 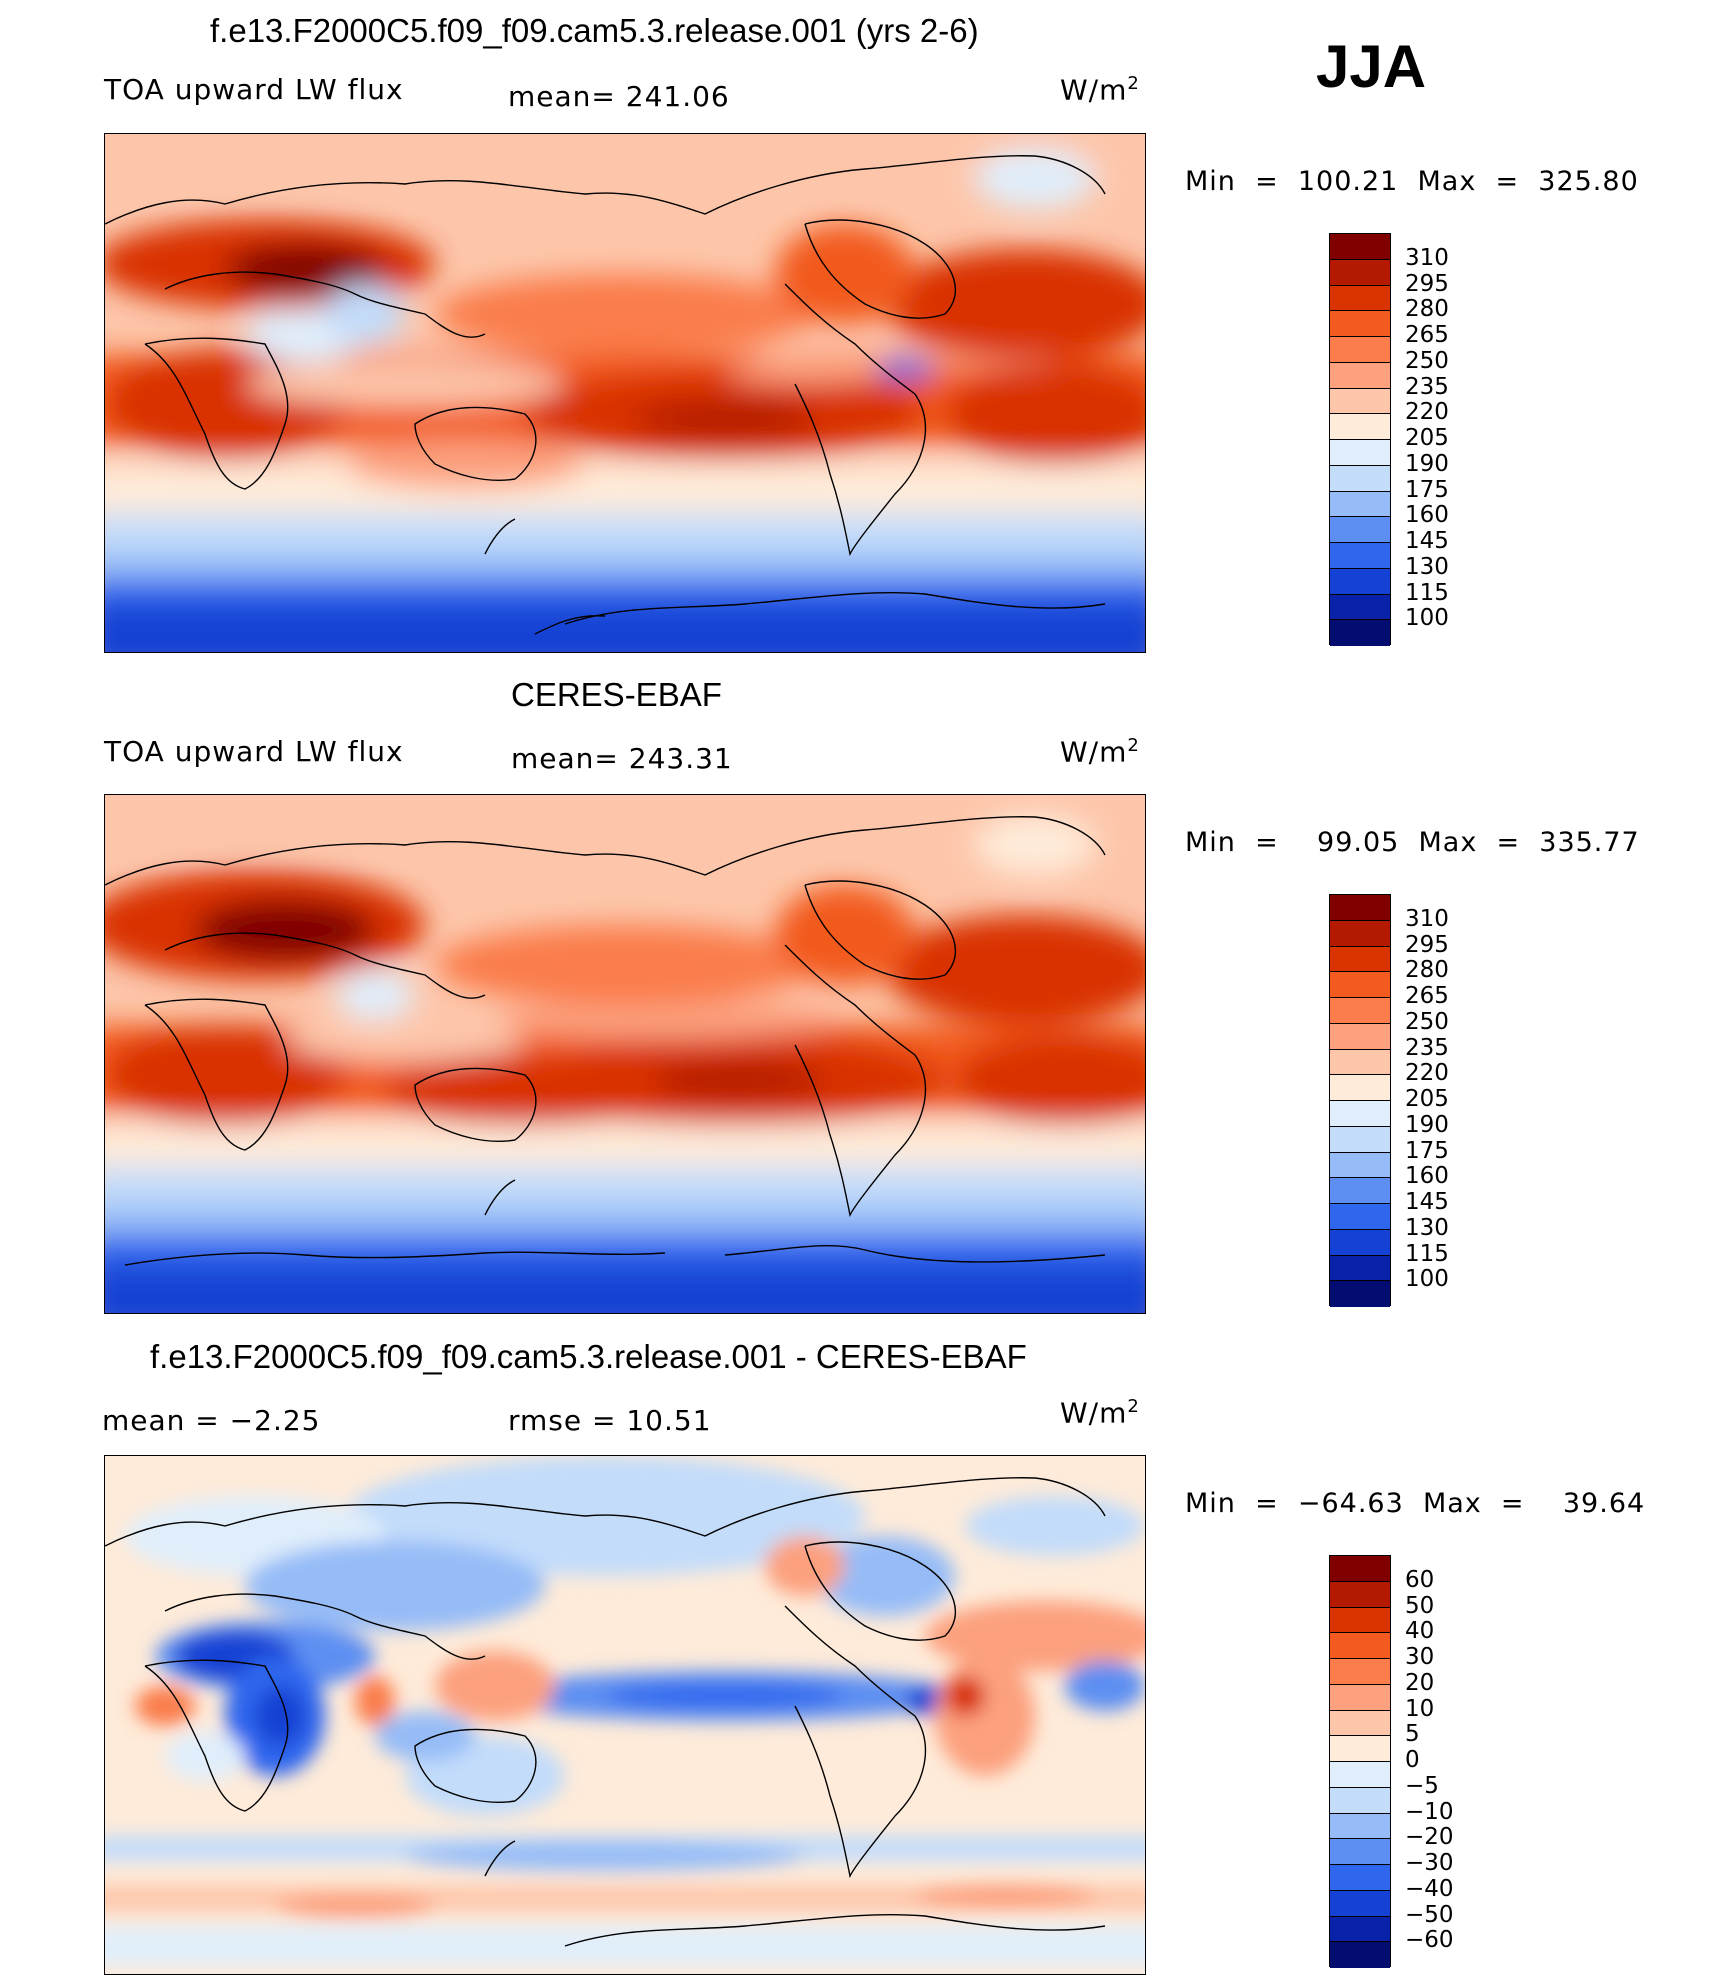 What do you see at coordinates (622, 758) in the screenshot?
I see `panel2-mean-label: mean= 243.31` at bounding box center [622, 758].